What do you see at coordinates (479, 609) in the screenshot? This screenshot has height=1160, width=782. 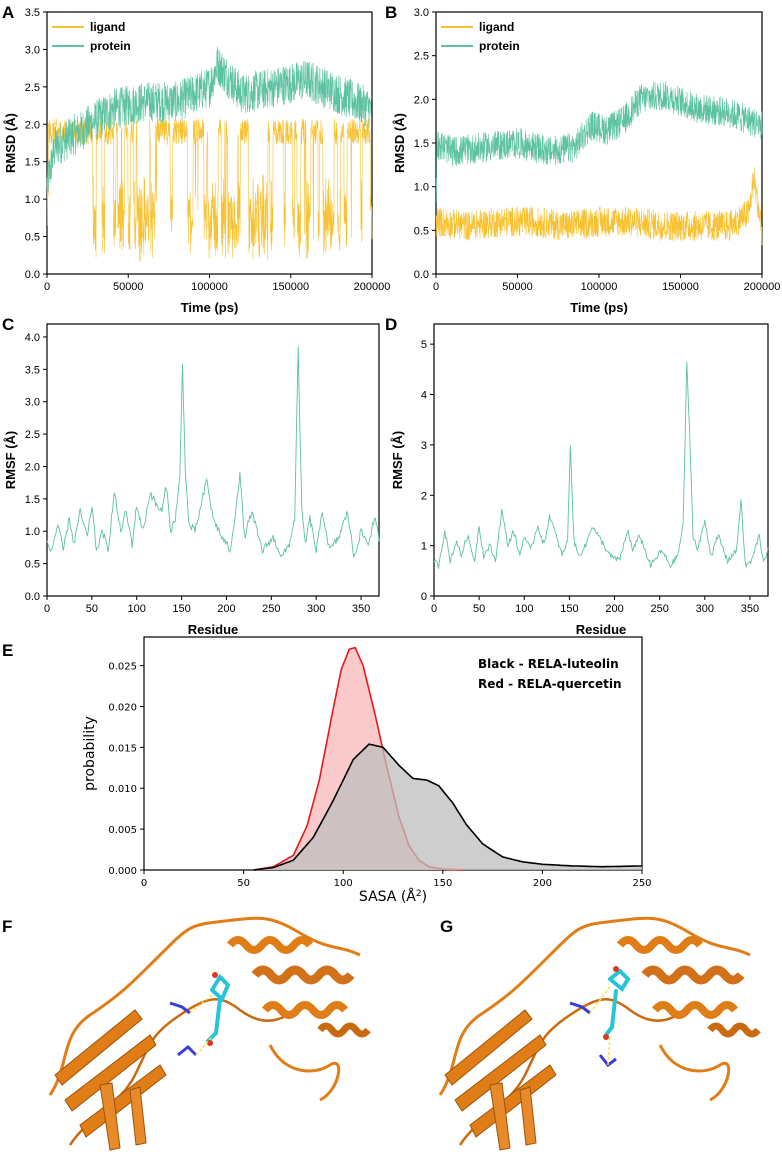 I see `x-tick-label-d-1: 50` at bounding box center [479, 609].